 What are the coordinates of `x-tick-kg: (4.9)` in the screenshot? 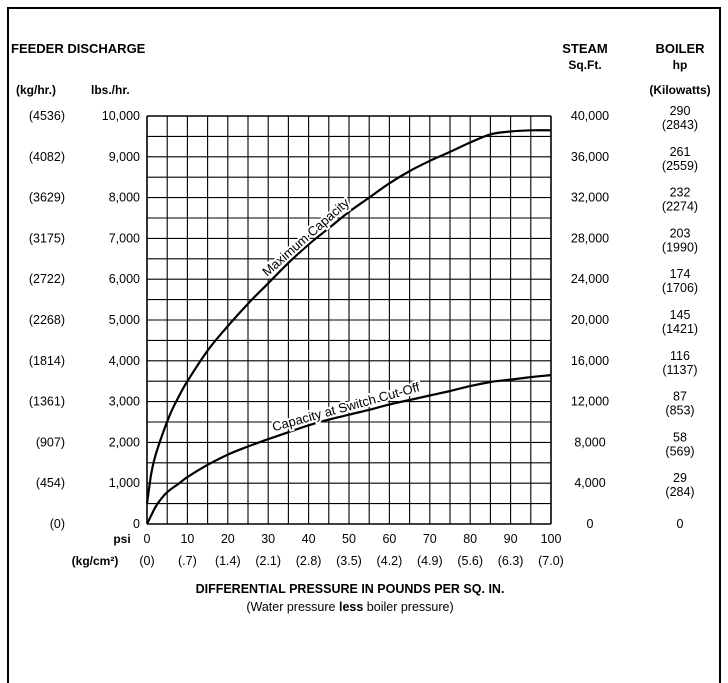 It's located at (430, 561).